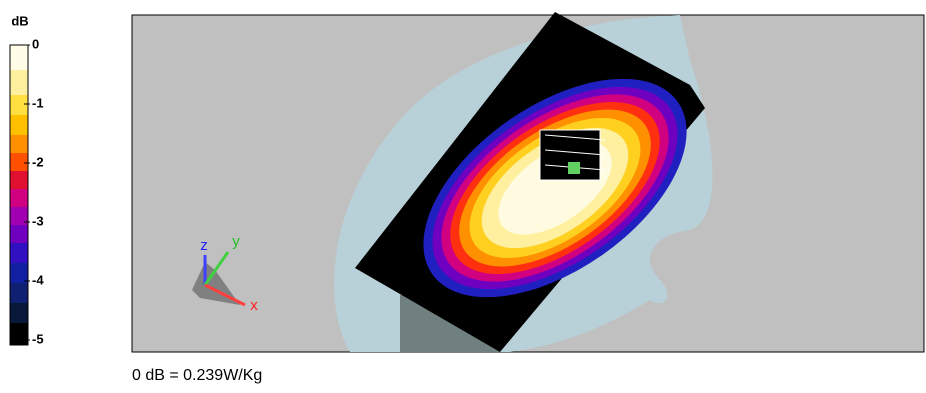 The height and width of the screenshot is (393, 926). What do you see at coordinates (204, 245) in the screenshot?
I see `axis-z-label: z` at bounding box center [204, 245].